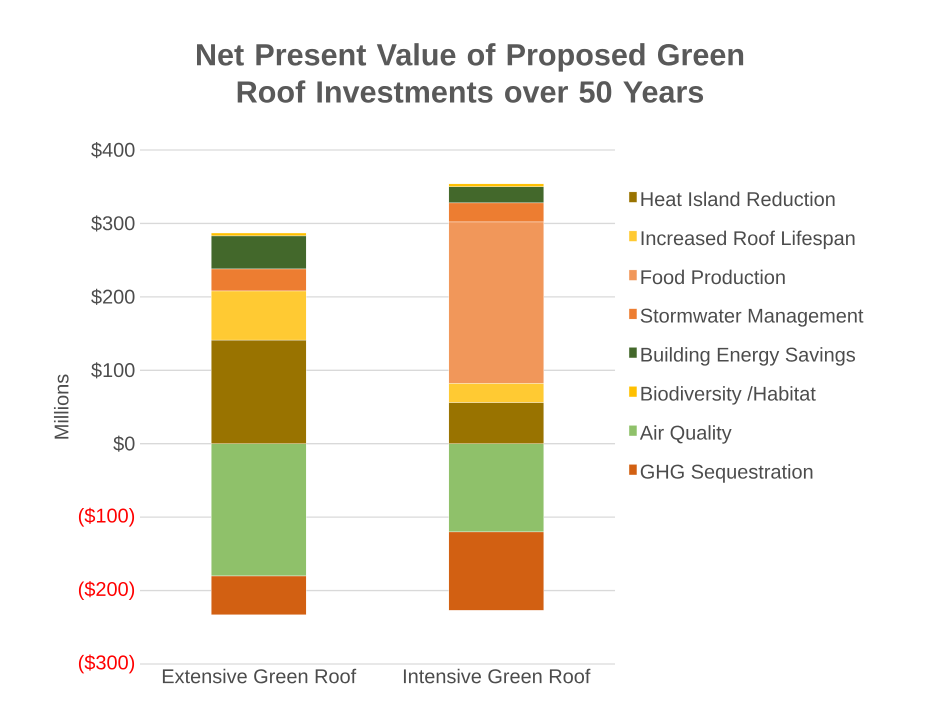  What do you see at coordinates (470, 73) in the screenshot?
I see `chart-title: Net Present Value of Proposed Green Roof Investments over 50 Years` at bounding box center [470, 73].